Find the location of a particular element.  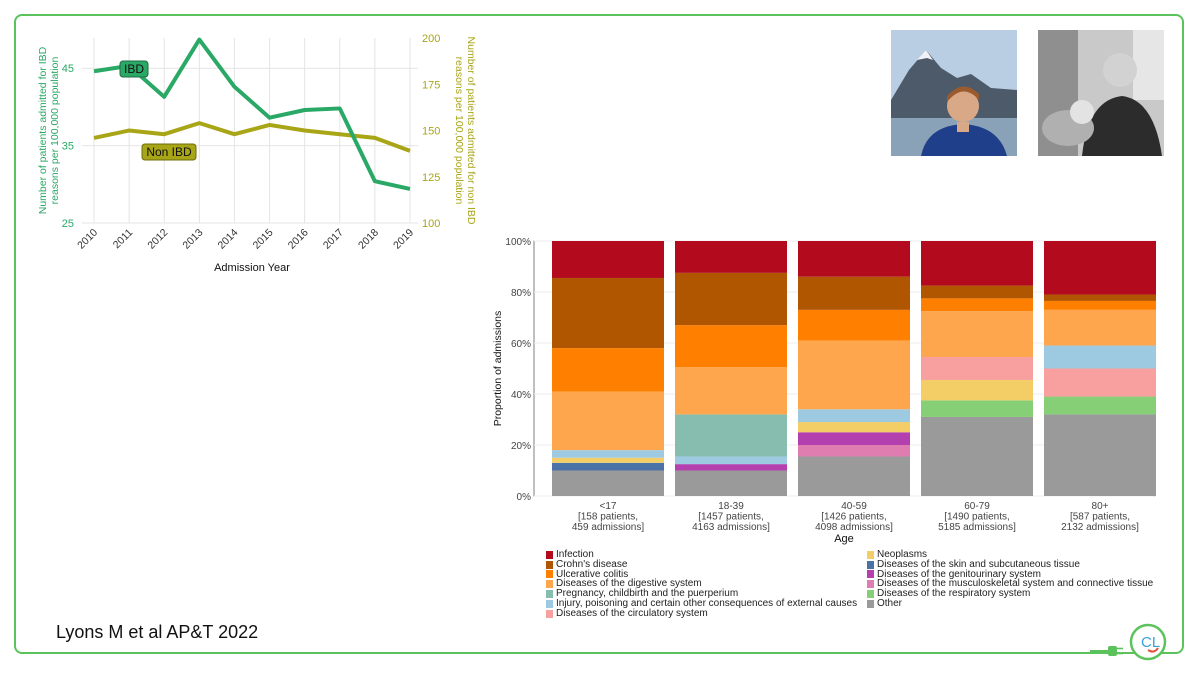

non-ibd-label: Non IBD is located at coordinates (169, 152).